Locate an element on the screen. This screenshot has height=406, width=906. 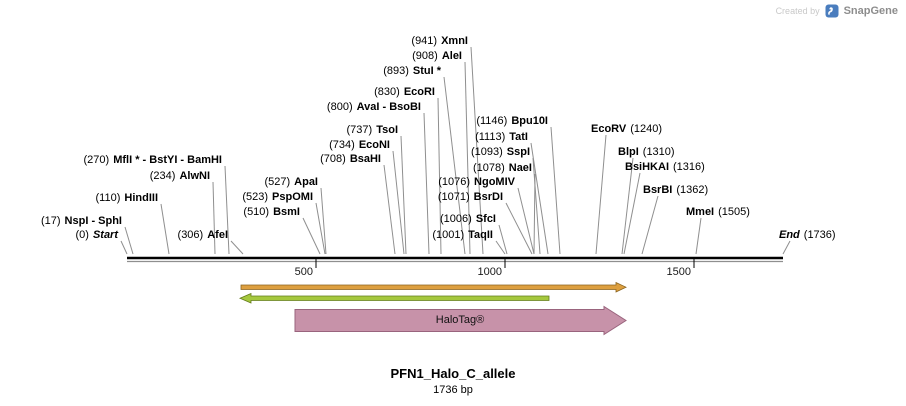
site-pos: (800) is located at coordinates (339, 107).